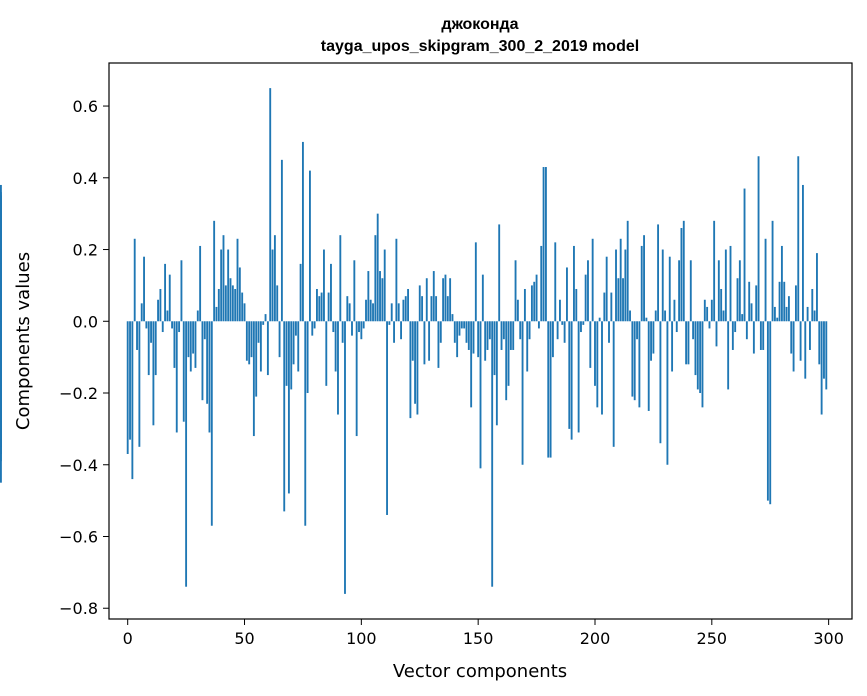 This screenshot has height=696, width=867. What do you see at coordinates (712, 638) in the screenshot?
I see `x-tick-label: 250` at bounding box center [712, 638].